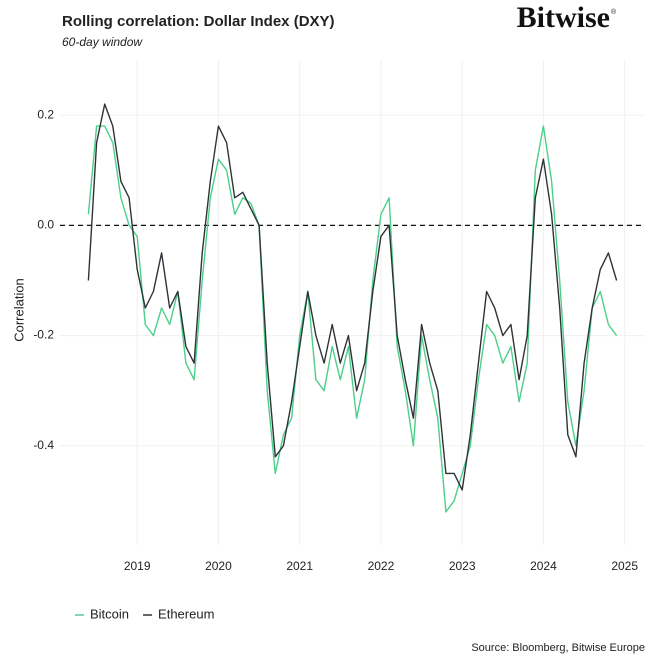  I want to click on y-tick-label: 0.2, so click(45, 114).